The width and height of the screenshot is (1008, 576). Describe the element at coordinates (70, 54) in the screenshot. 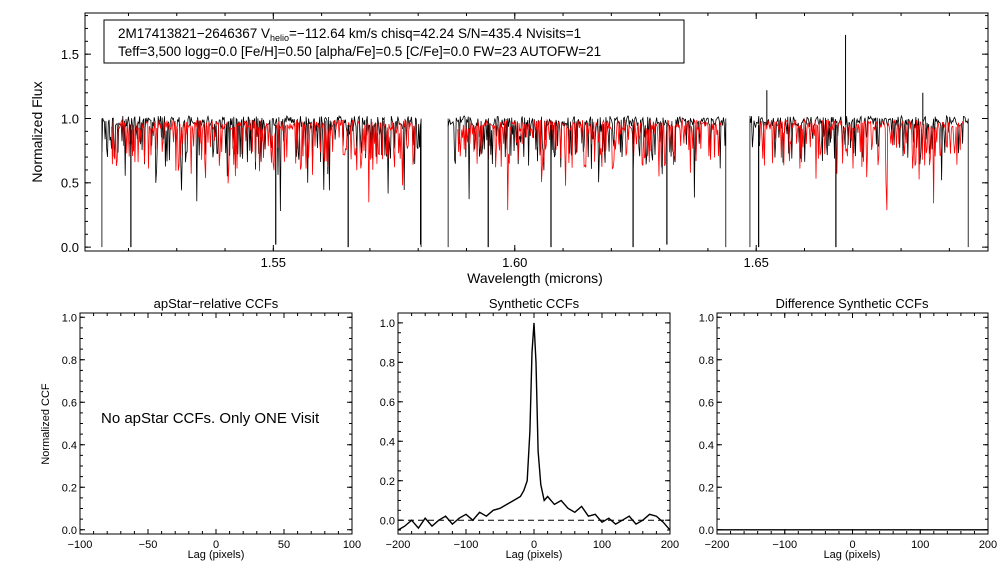

I see `y-tick-label: 1.5` at that location.